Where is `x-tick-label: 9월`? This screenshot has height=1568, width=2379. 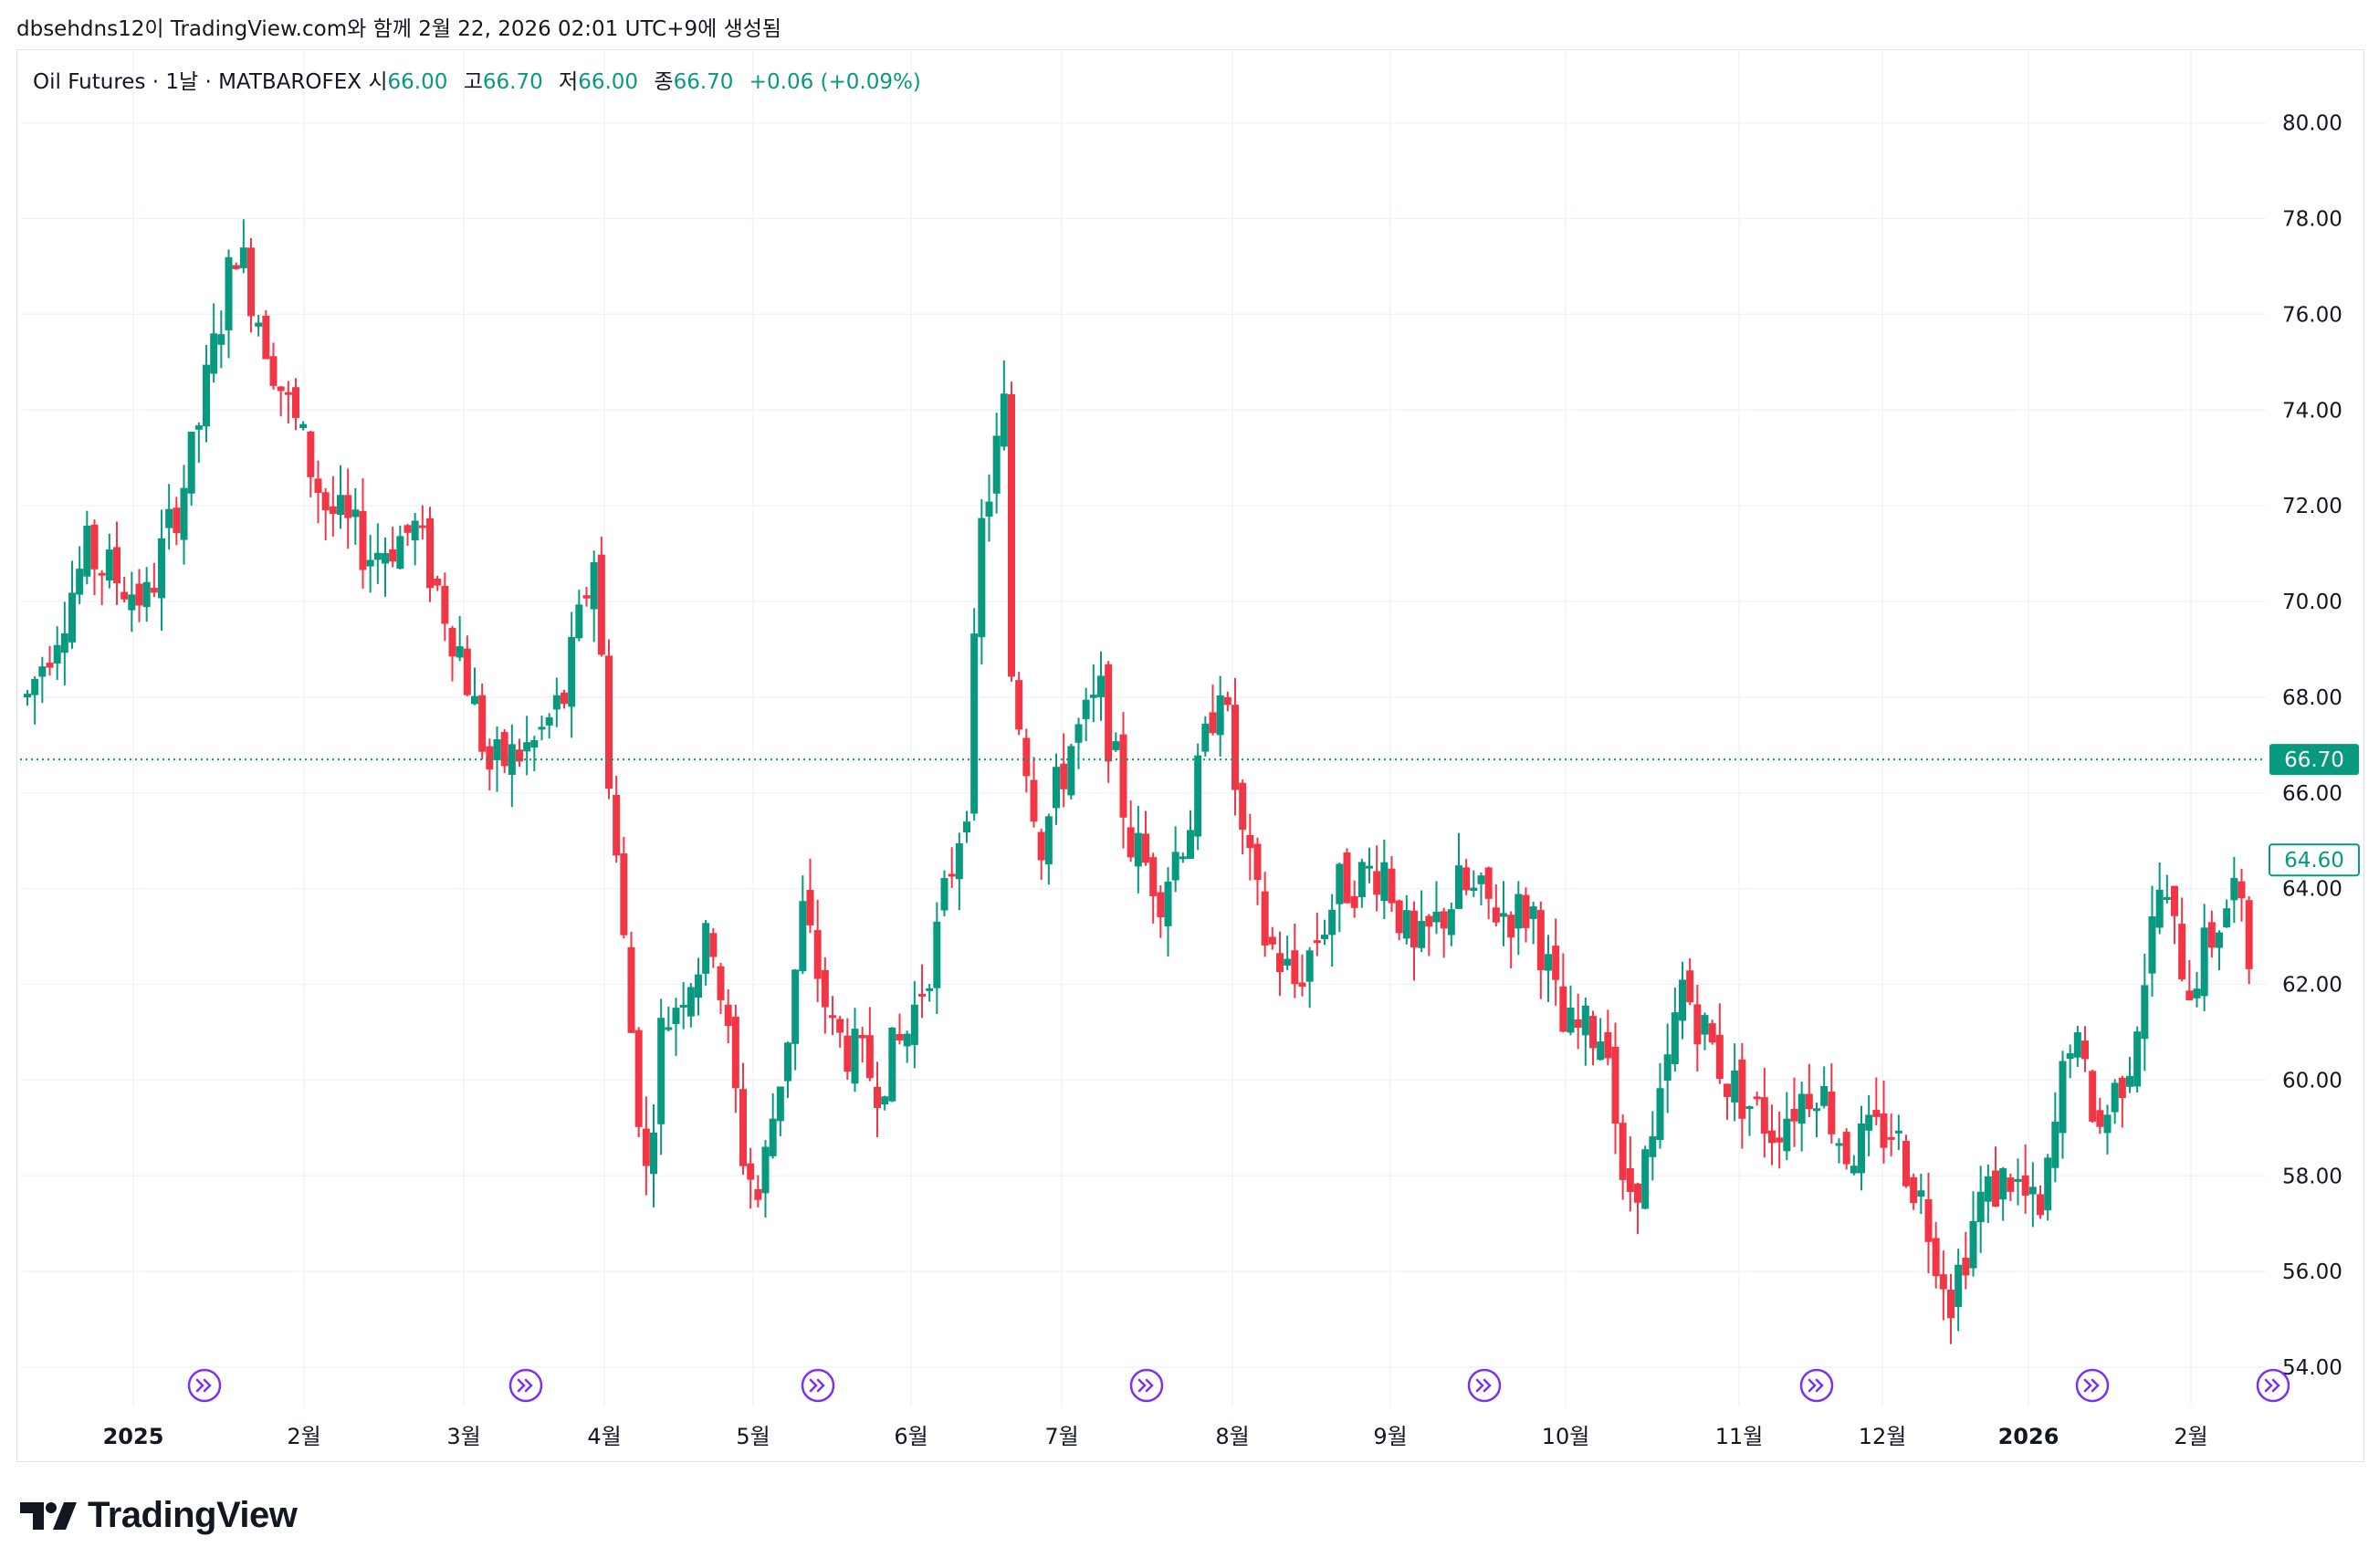 x-tick-label: 9월 is located at coordinates (1390, 1436).